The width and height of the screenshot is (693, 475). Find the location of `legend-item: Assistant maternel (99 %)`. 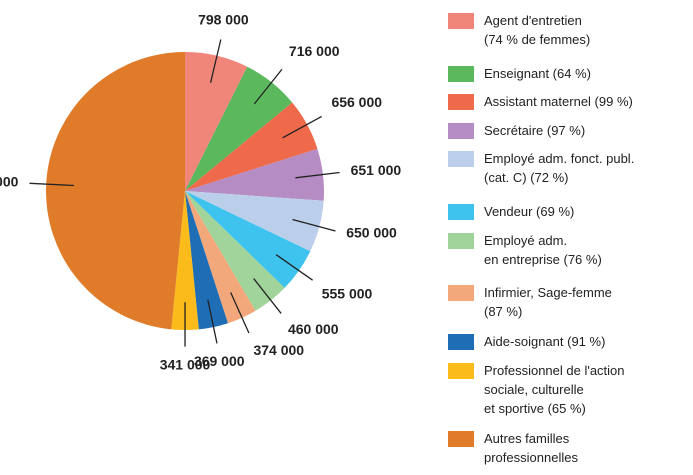

legend-item: Assistant maternel (99 %) is located at coordinates (540, 102).